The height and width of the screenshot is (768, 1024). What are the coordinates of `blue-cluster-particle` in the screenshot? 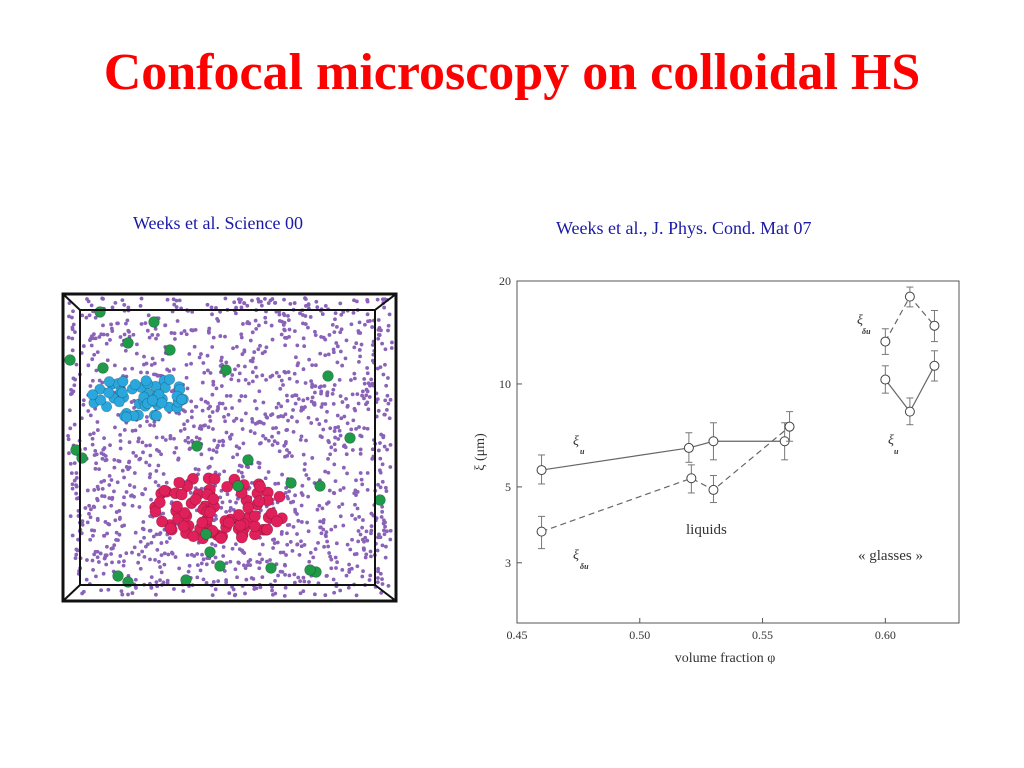 It's located at (182, 399).